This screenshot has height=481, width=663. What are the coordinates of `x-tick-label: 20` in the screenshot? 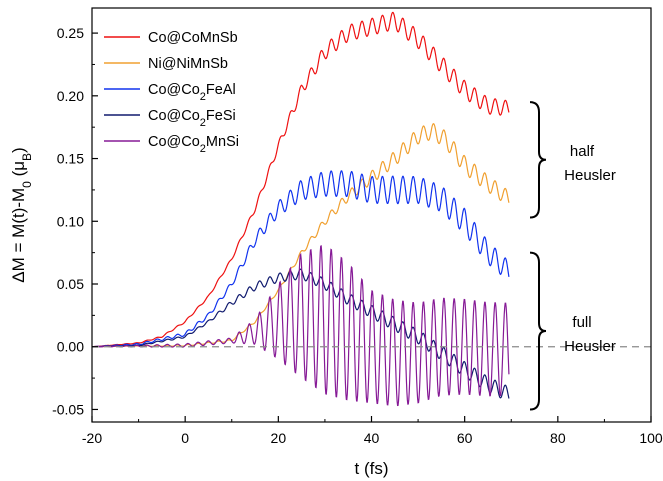 It's located at (279, 438).